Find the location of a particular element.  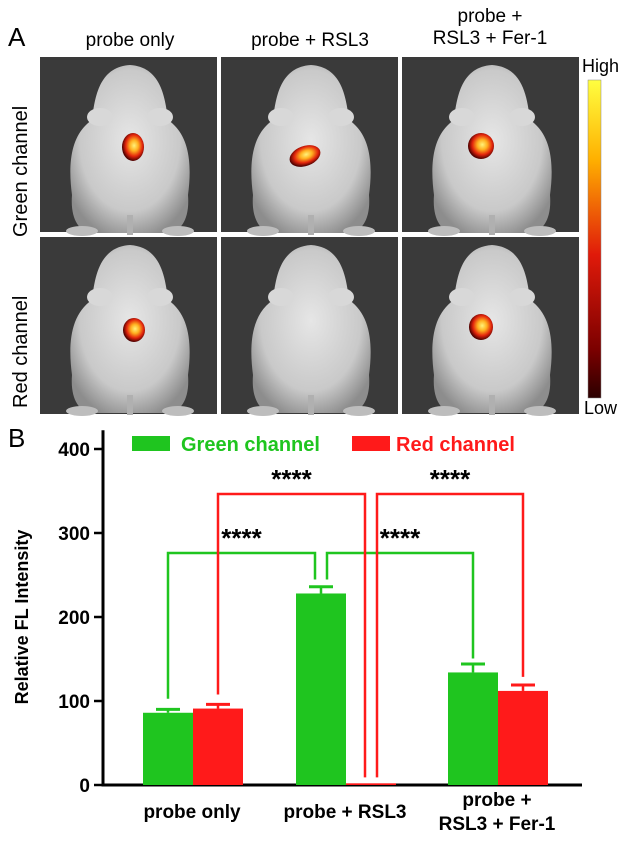

colorbar is located at coordinates (594, 239).